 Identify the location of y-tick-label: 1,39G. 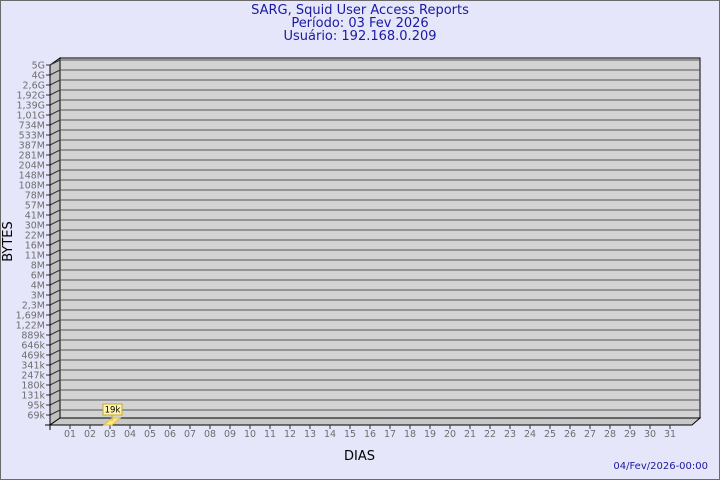
(30, 106).